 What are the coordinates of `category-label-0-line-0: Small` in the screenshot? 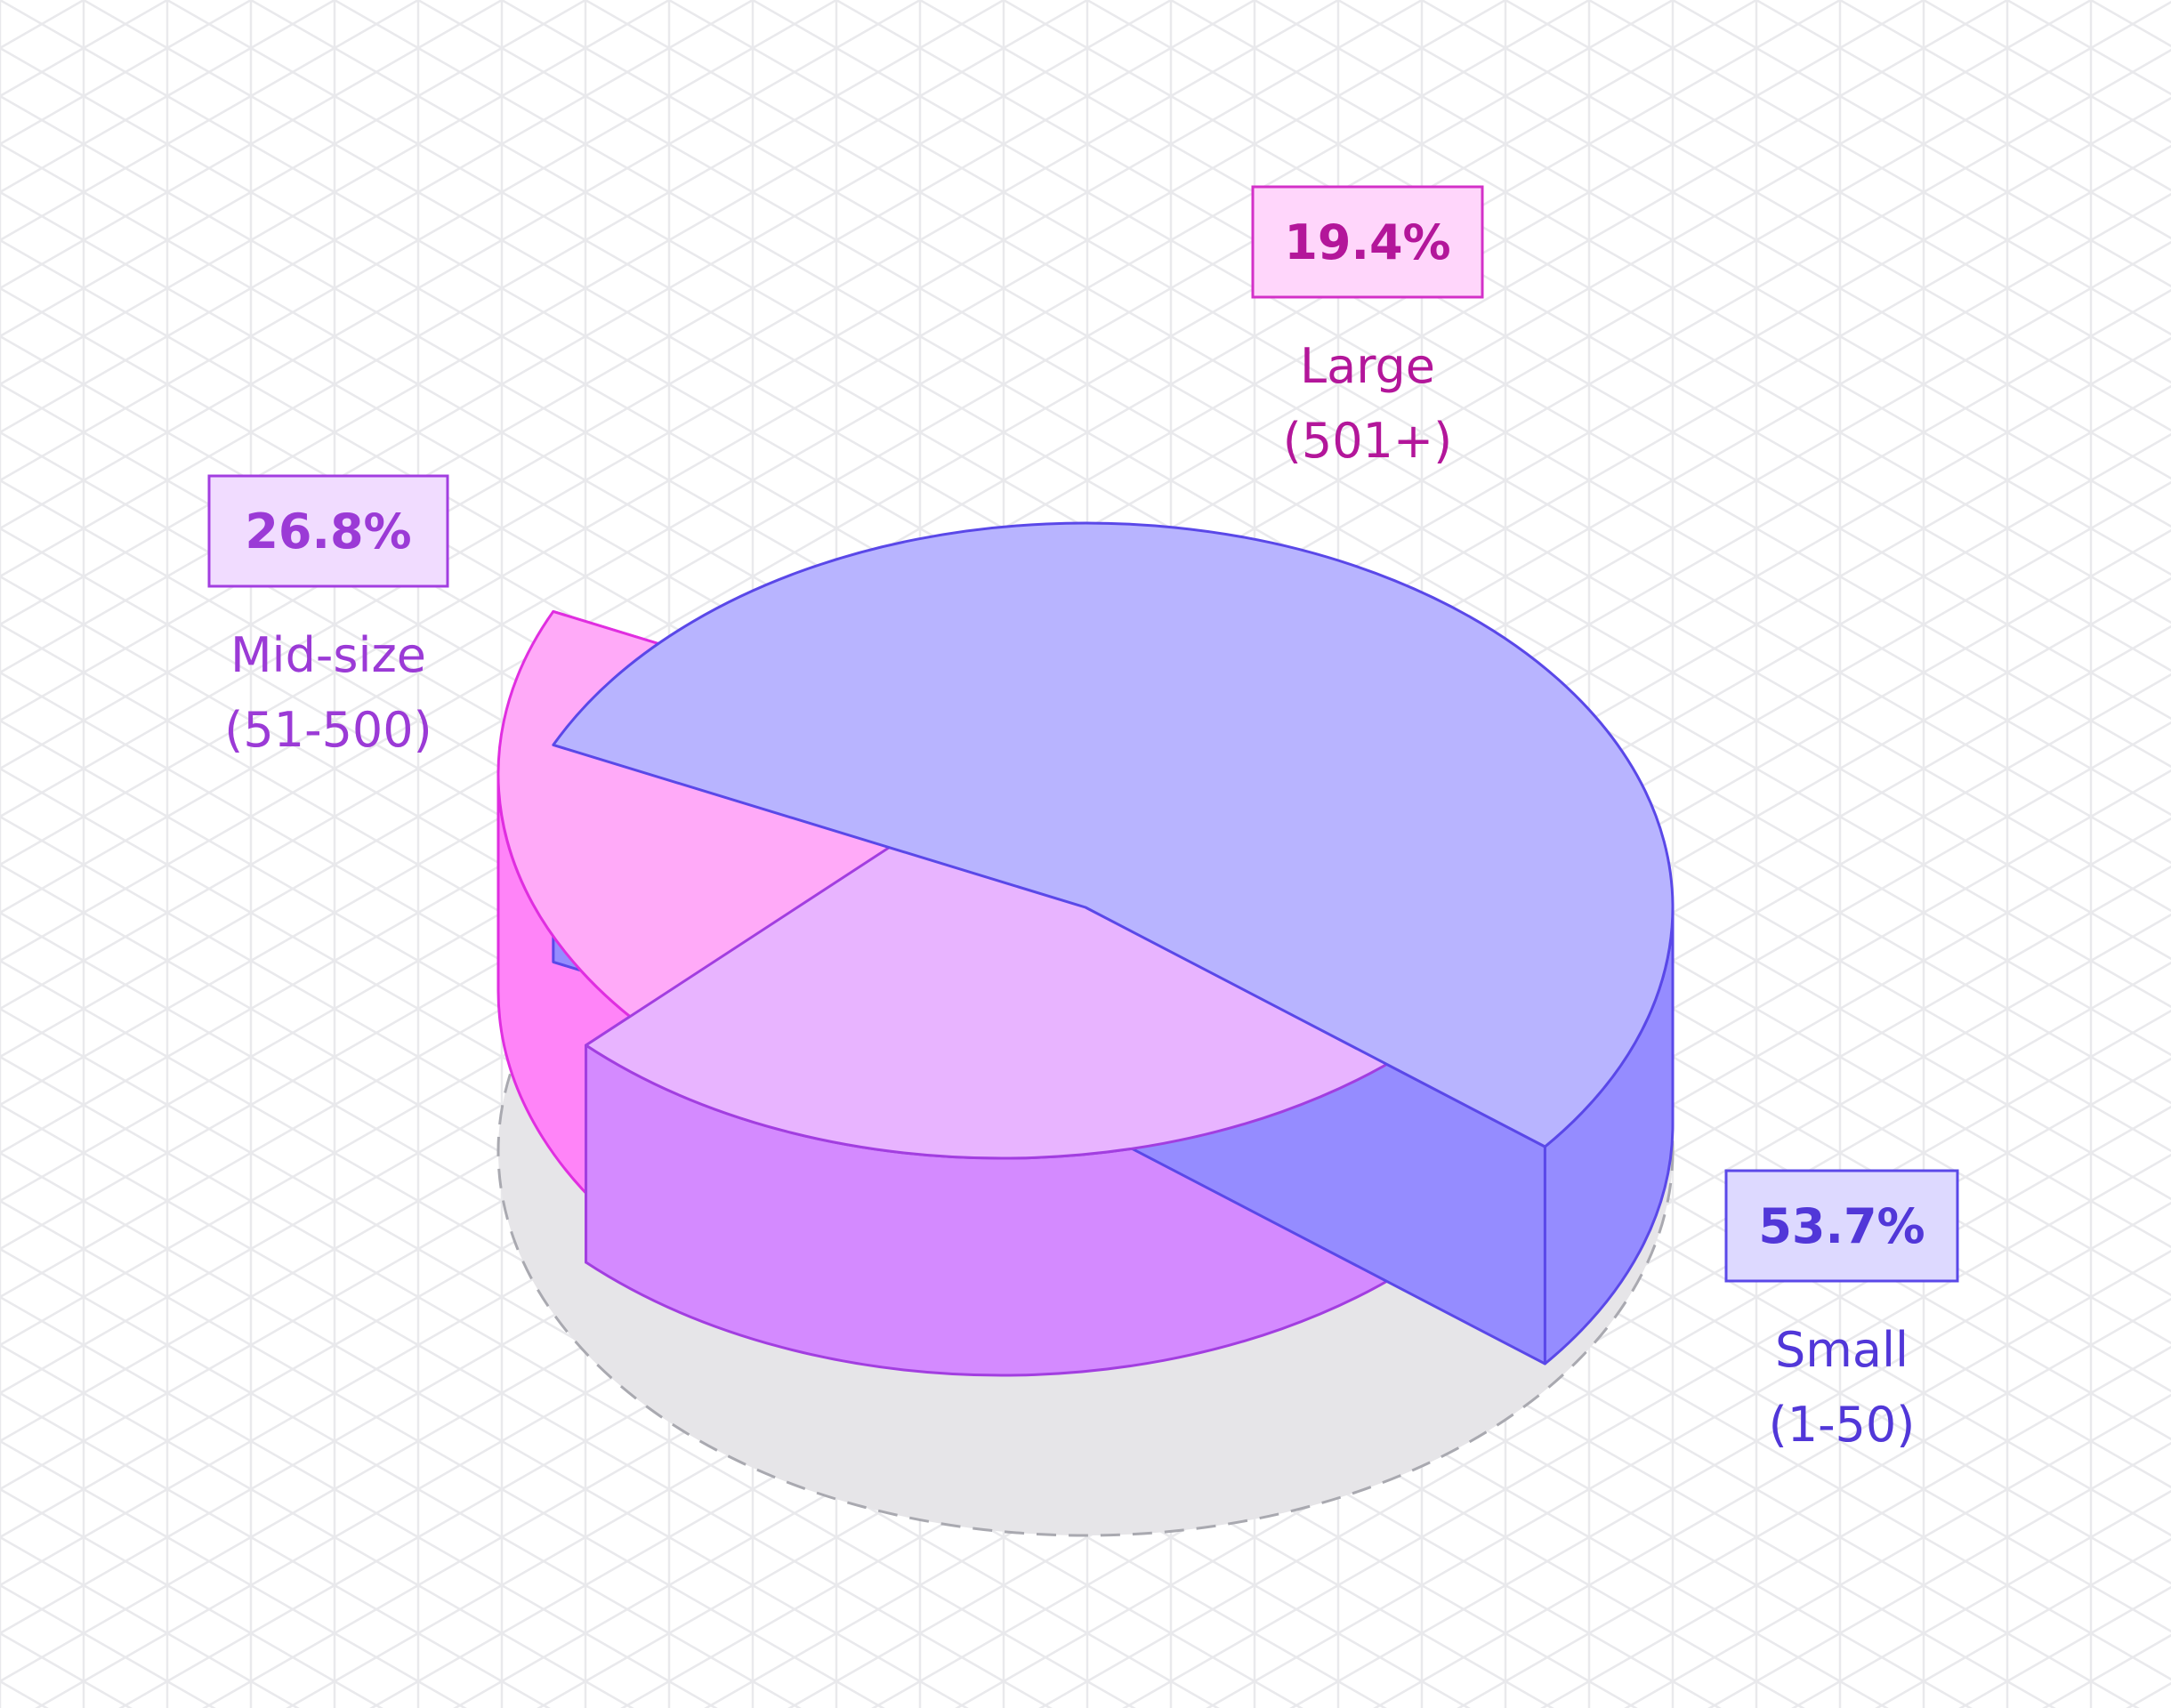 It's located at (1842, 1350).